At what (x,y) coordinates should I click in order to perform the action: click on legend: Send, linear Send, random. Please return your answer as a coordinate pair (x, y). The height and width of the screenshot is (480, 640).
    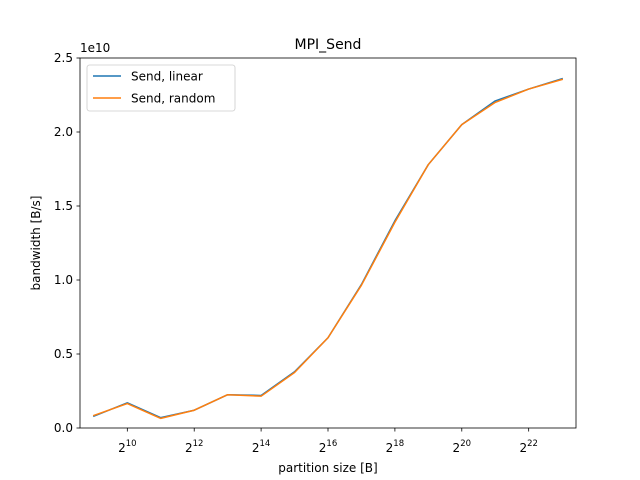
    Looking at the image, I should click on (161, 88).